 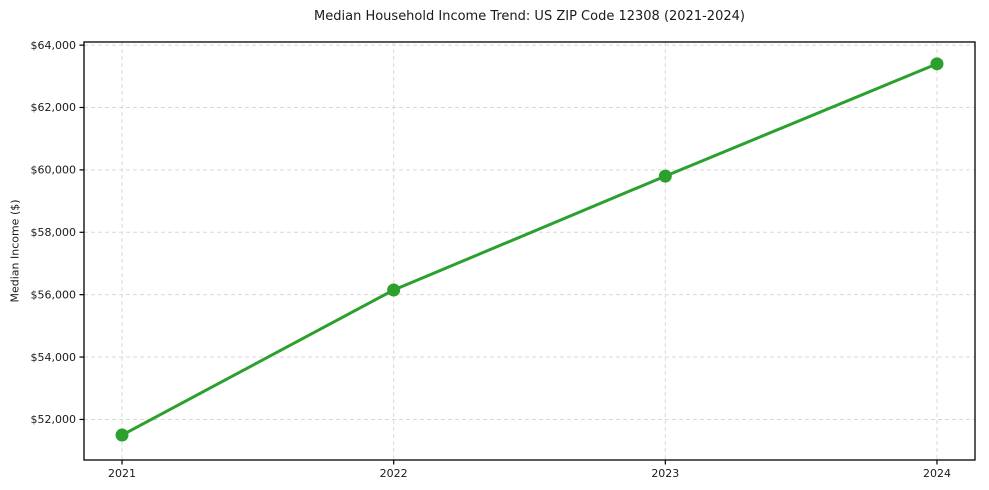 What do you see at coordinates (122, 473) in the screenshot?
I see `x-tick-label: 2021` at bounding box center [122, 473].